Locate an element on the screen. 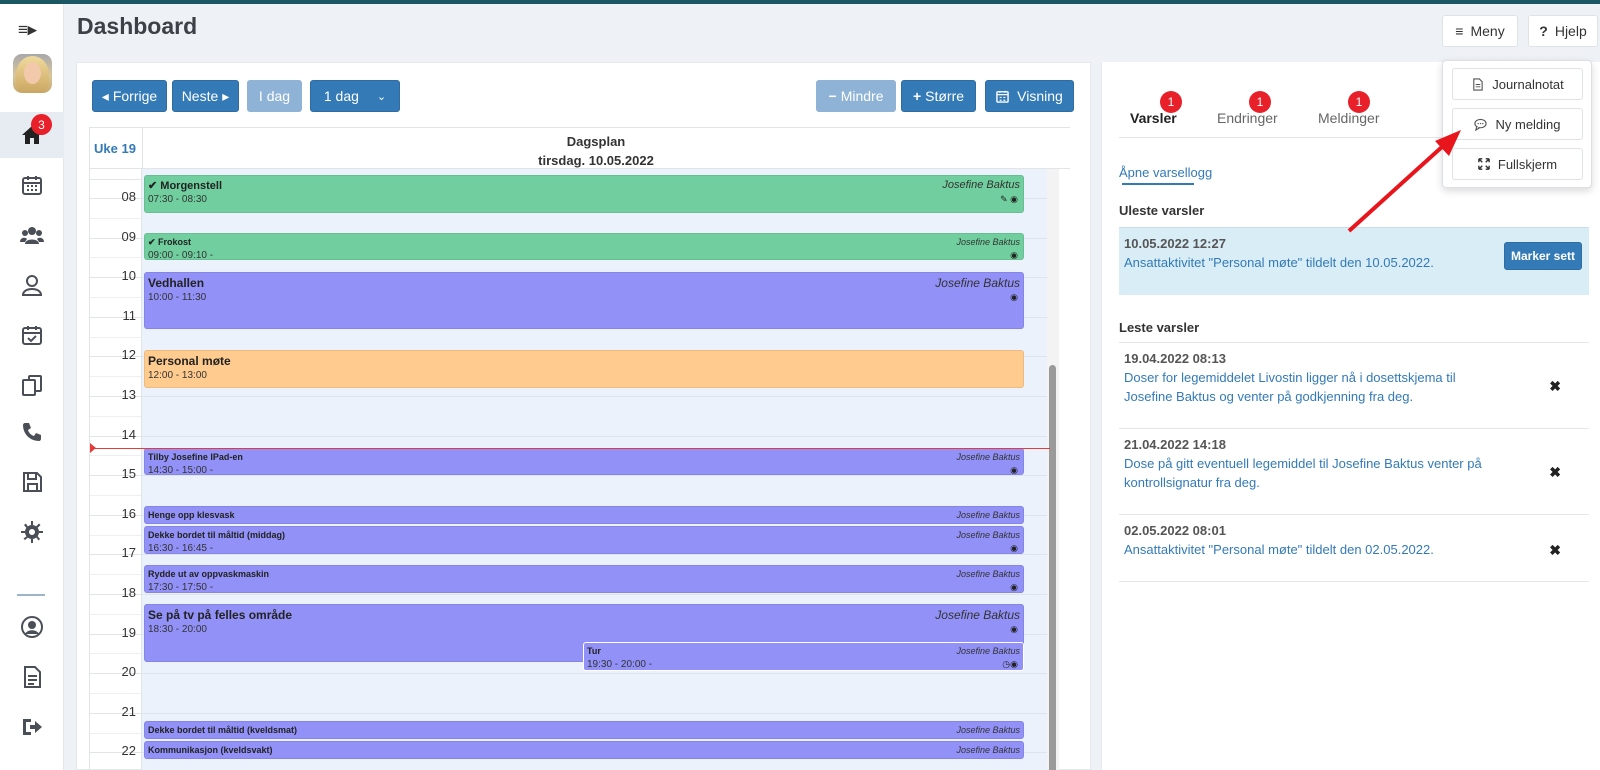  notification-date: 10.05.2022 12:27 is located at coordinates (1175, 243).